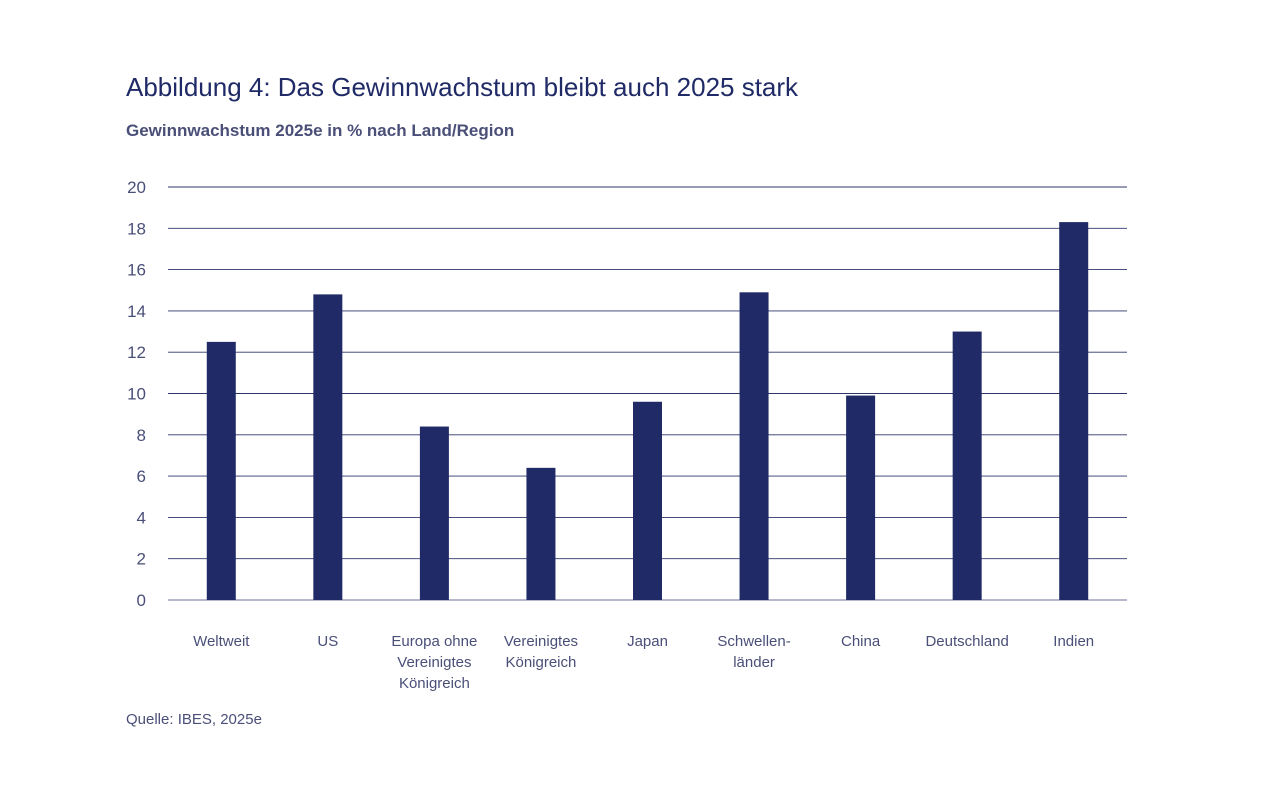 The height and width of the screenshot is (807, 1280). What do you see at coordinates (136, 270) in the screenshot?
I see `y-tick-label: 16` at bounding box center [136, 270].